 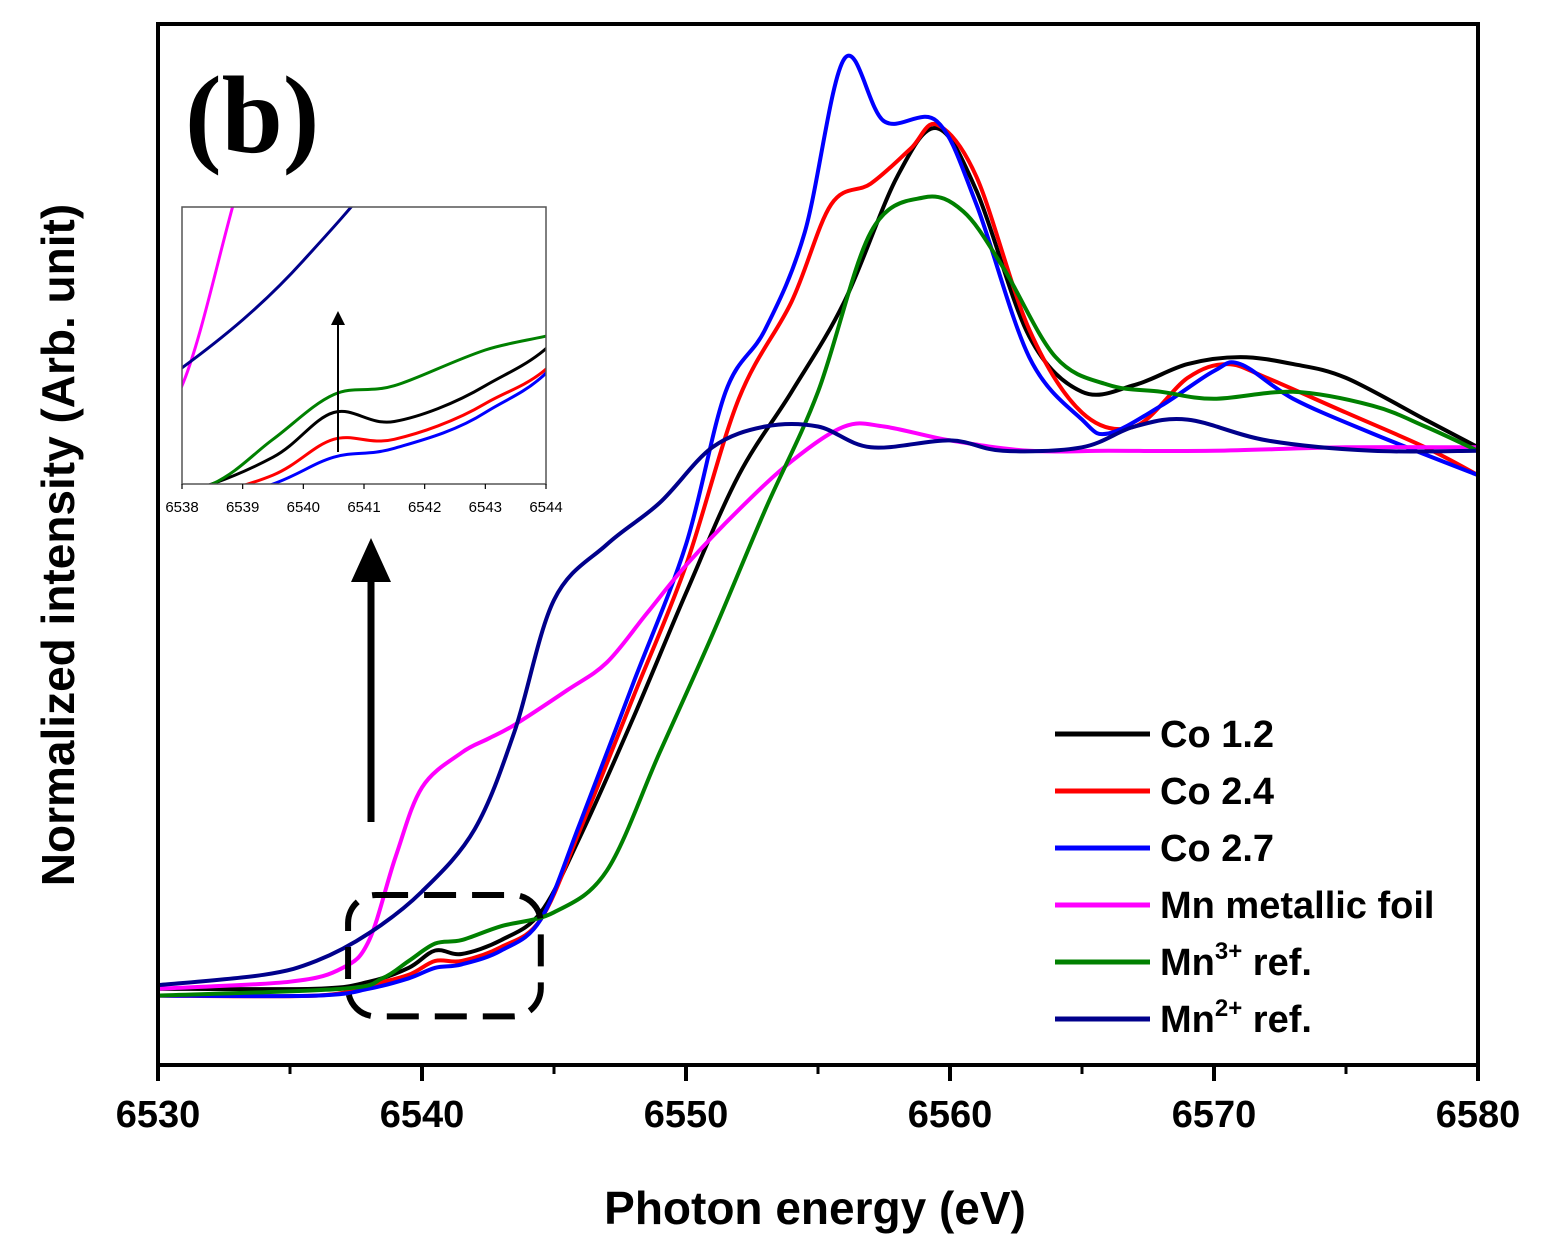 I want to click on x-tick-label: 6560, so click(x=950, y=1115).